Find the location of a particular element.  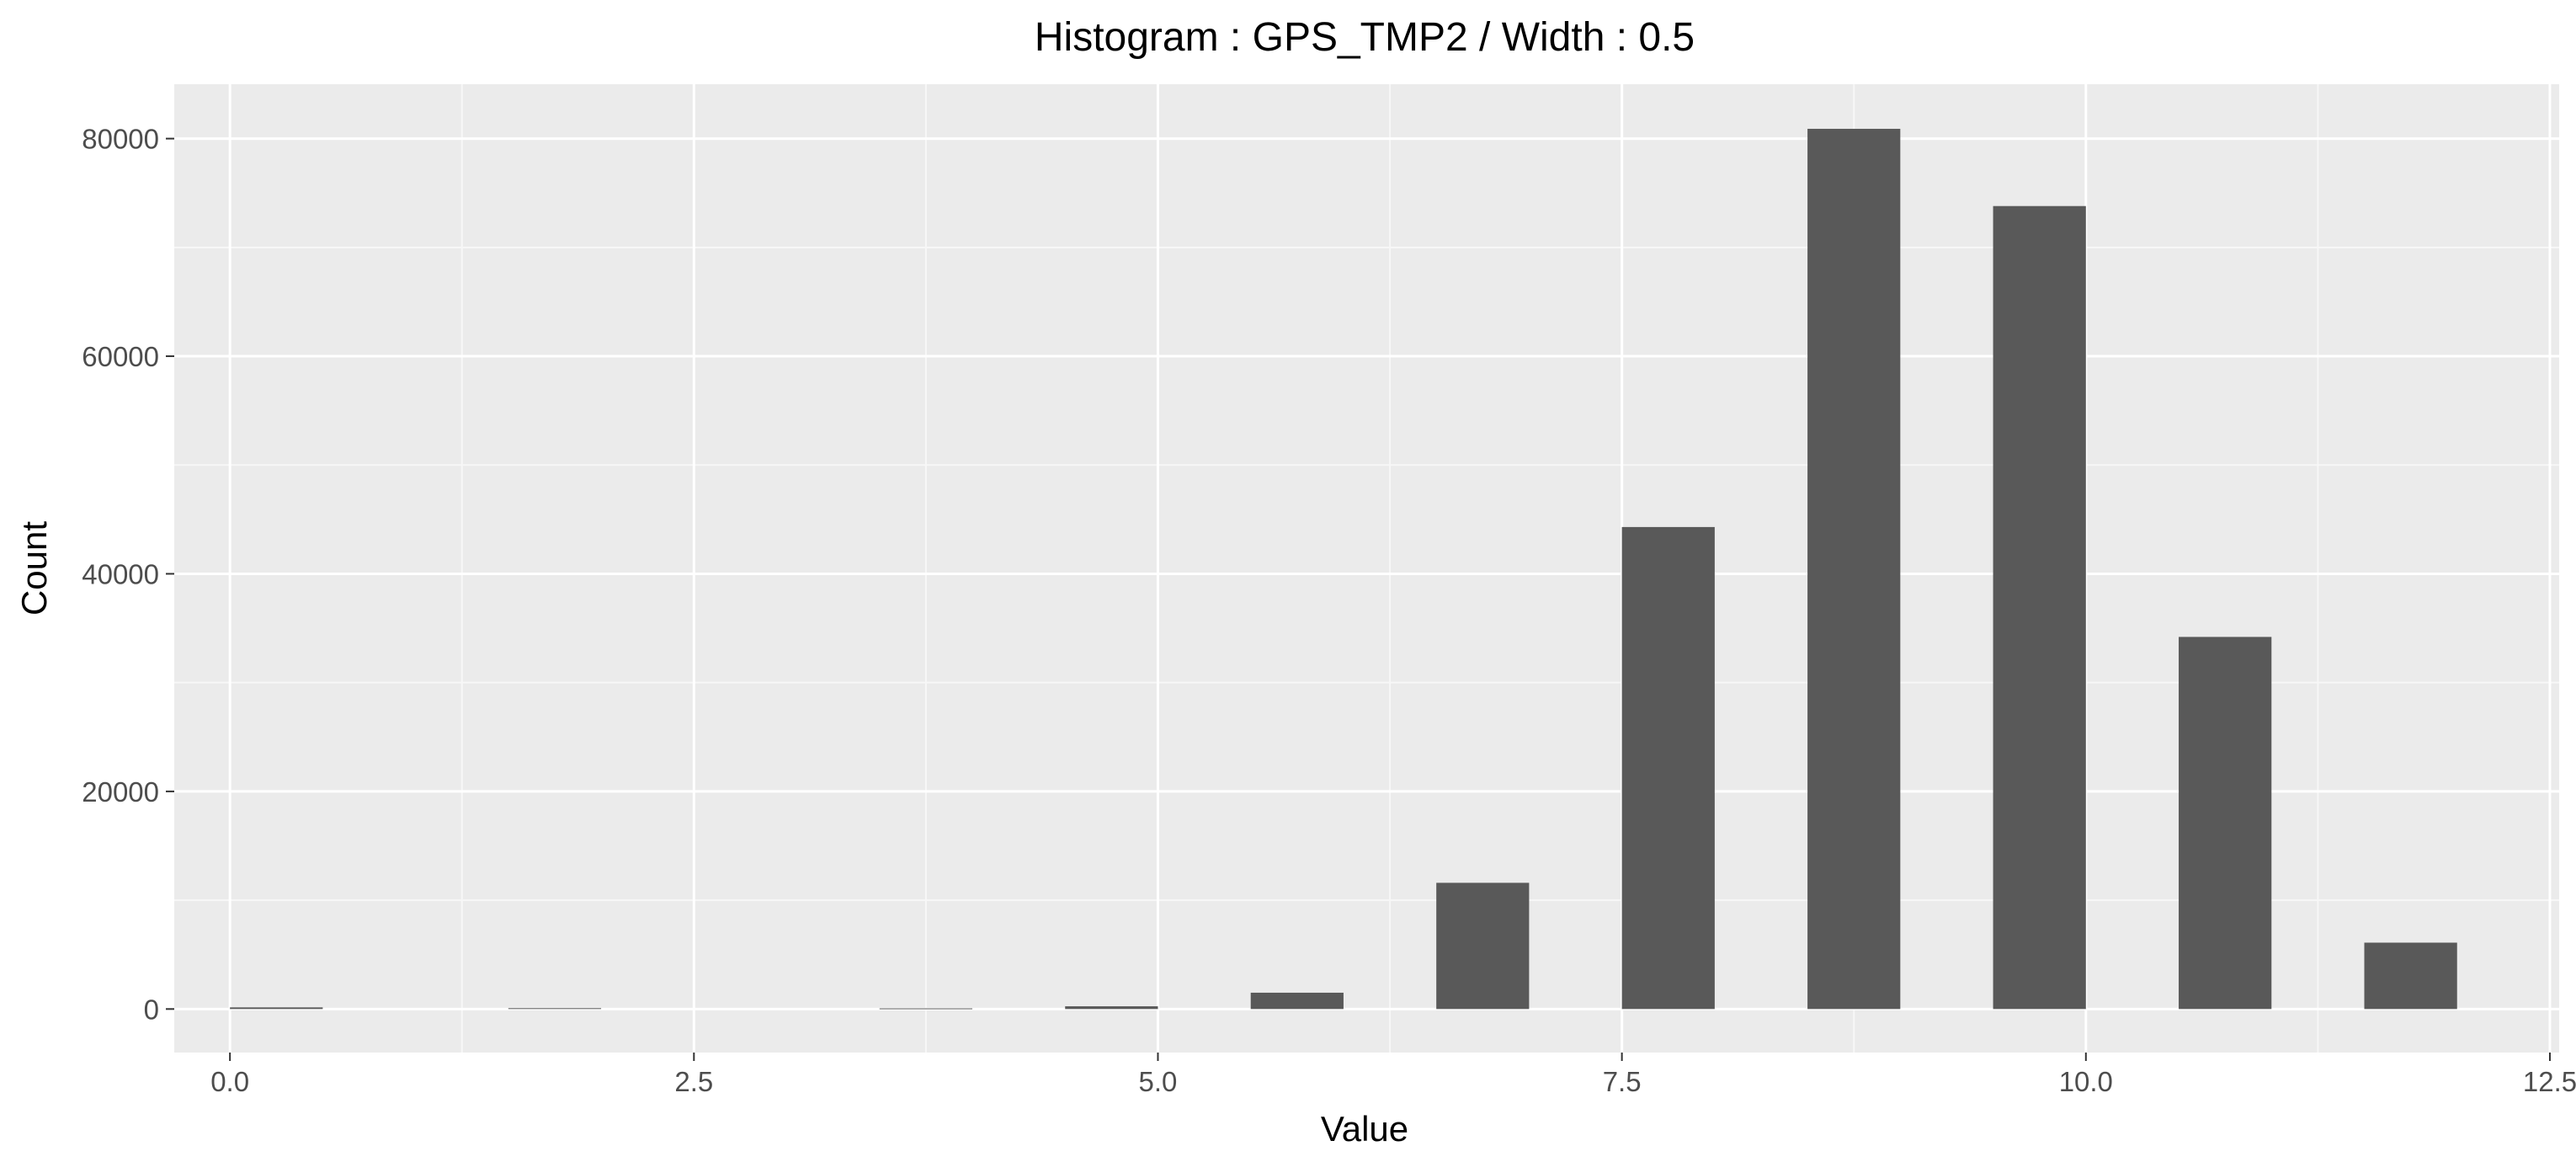

x-tick-label: 0.0 is located at coordinates (230, 1081).